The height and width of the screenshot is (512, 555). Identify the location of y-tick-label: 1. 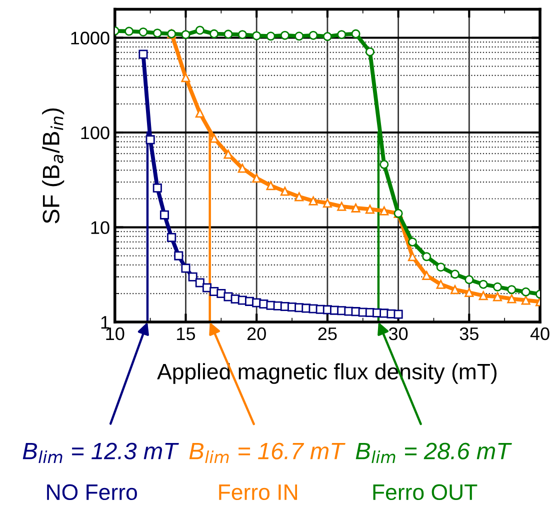
(105, 322).